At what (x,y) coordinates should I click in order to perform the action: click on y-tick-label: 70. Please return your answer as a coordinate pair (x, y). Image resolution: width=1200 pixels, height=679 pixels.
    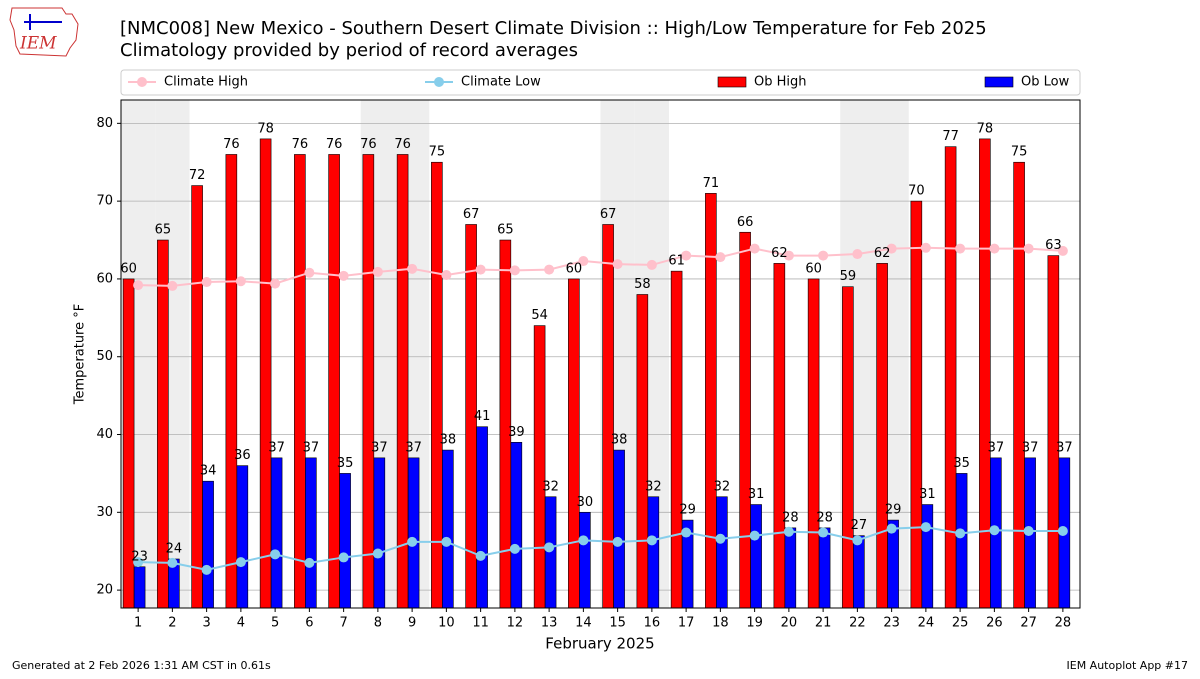
    Looking at the image, I should click on (104, 201).